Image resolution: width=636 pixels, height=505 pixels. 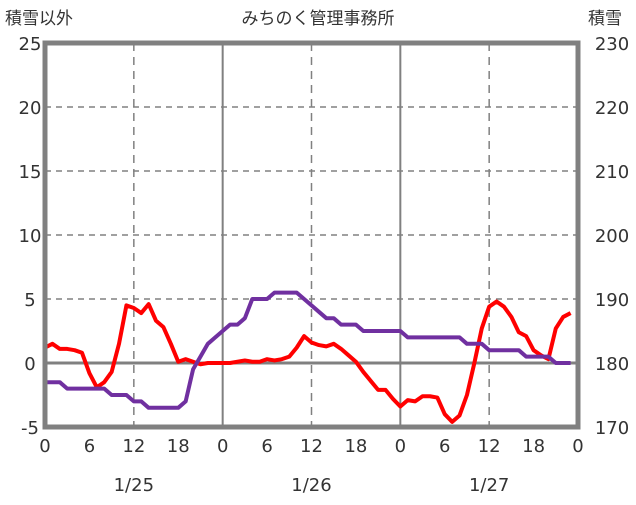 What do you see at coordinates (30, 108) in the screenshot?
I see `y-tick-left: 20` at bounding box center [30, 108].